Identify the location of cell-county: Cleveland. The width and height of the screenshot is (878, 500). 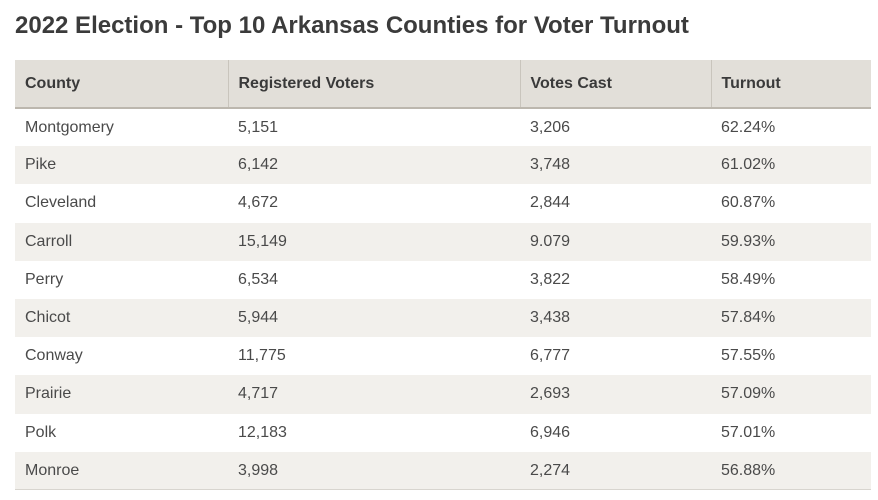
(121, 203).